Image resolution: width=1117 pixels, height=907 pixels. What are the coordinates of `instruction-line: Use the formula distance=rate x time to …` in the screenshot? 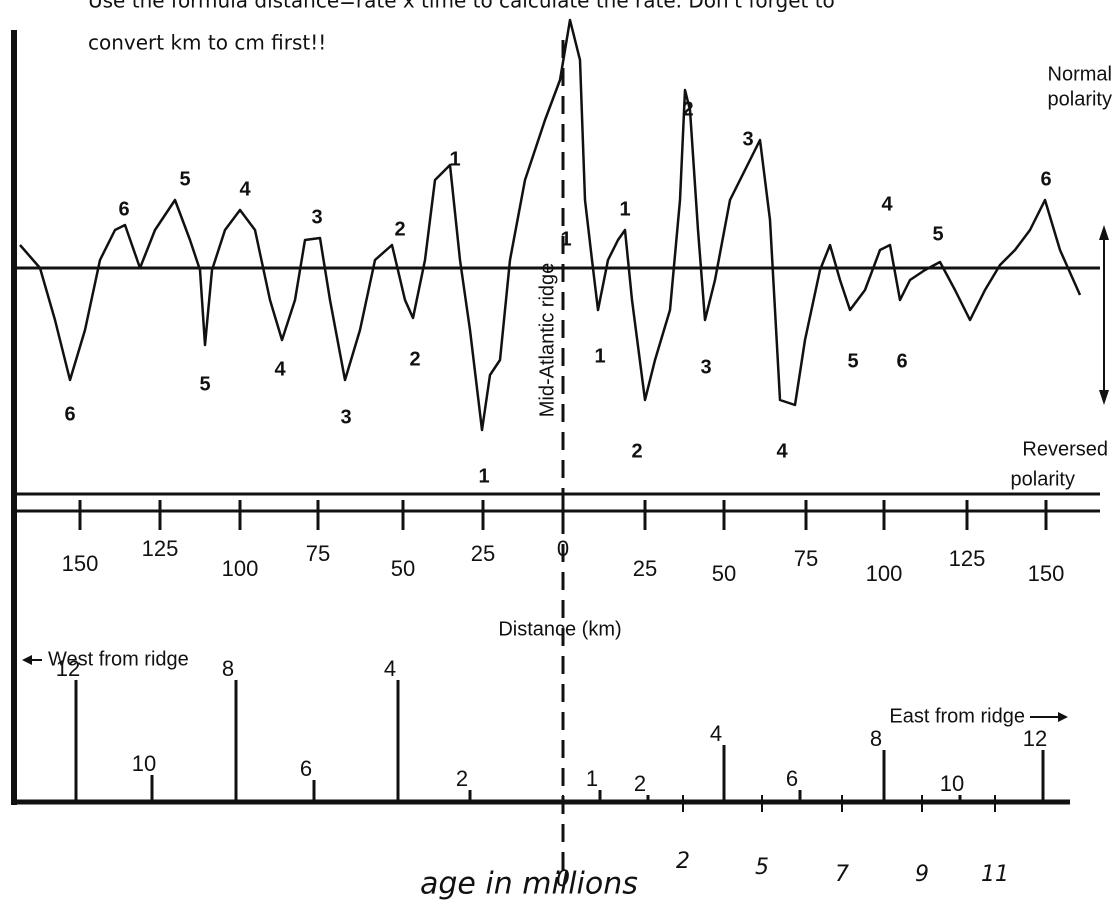 It's located at (461, 6).